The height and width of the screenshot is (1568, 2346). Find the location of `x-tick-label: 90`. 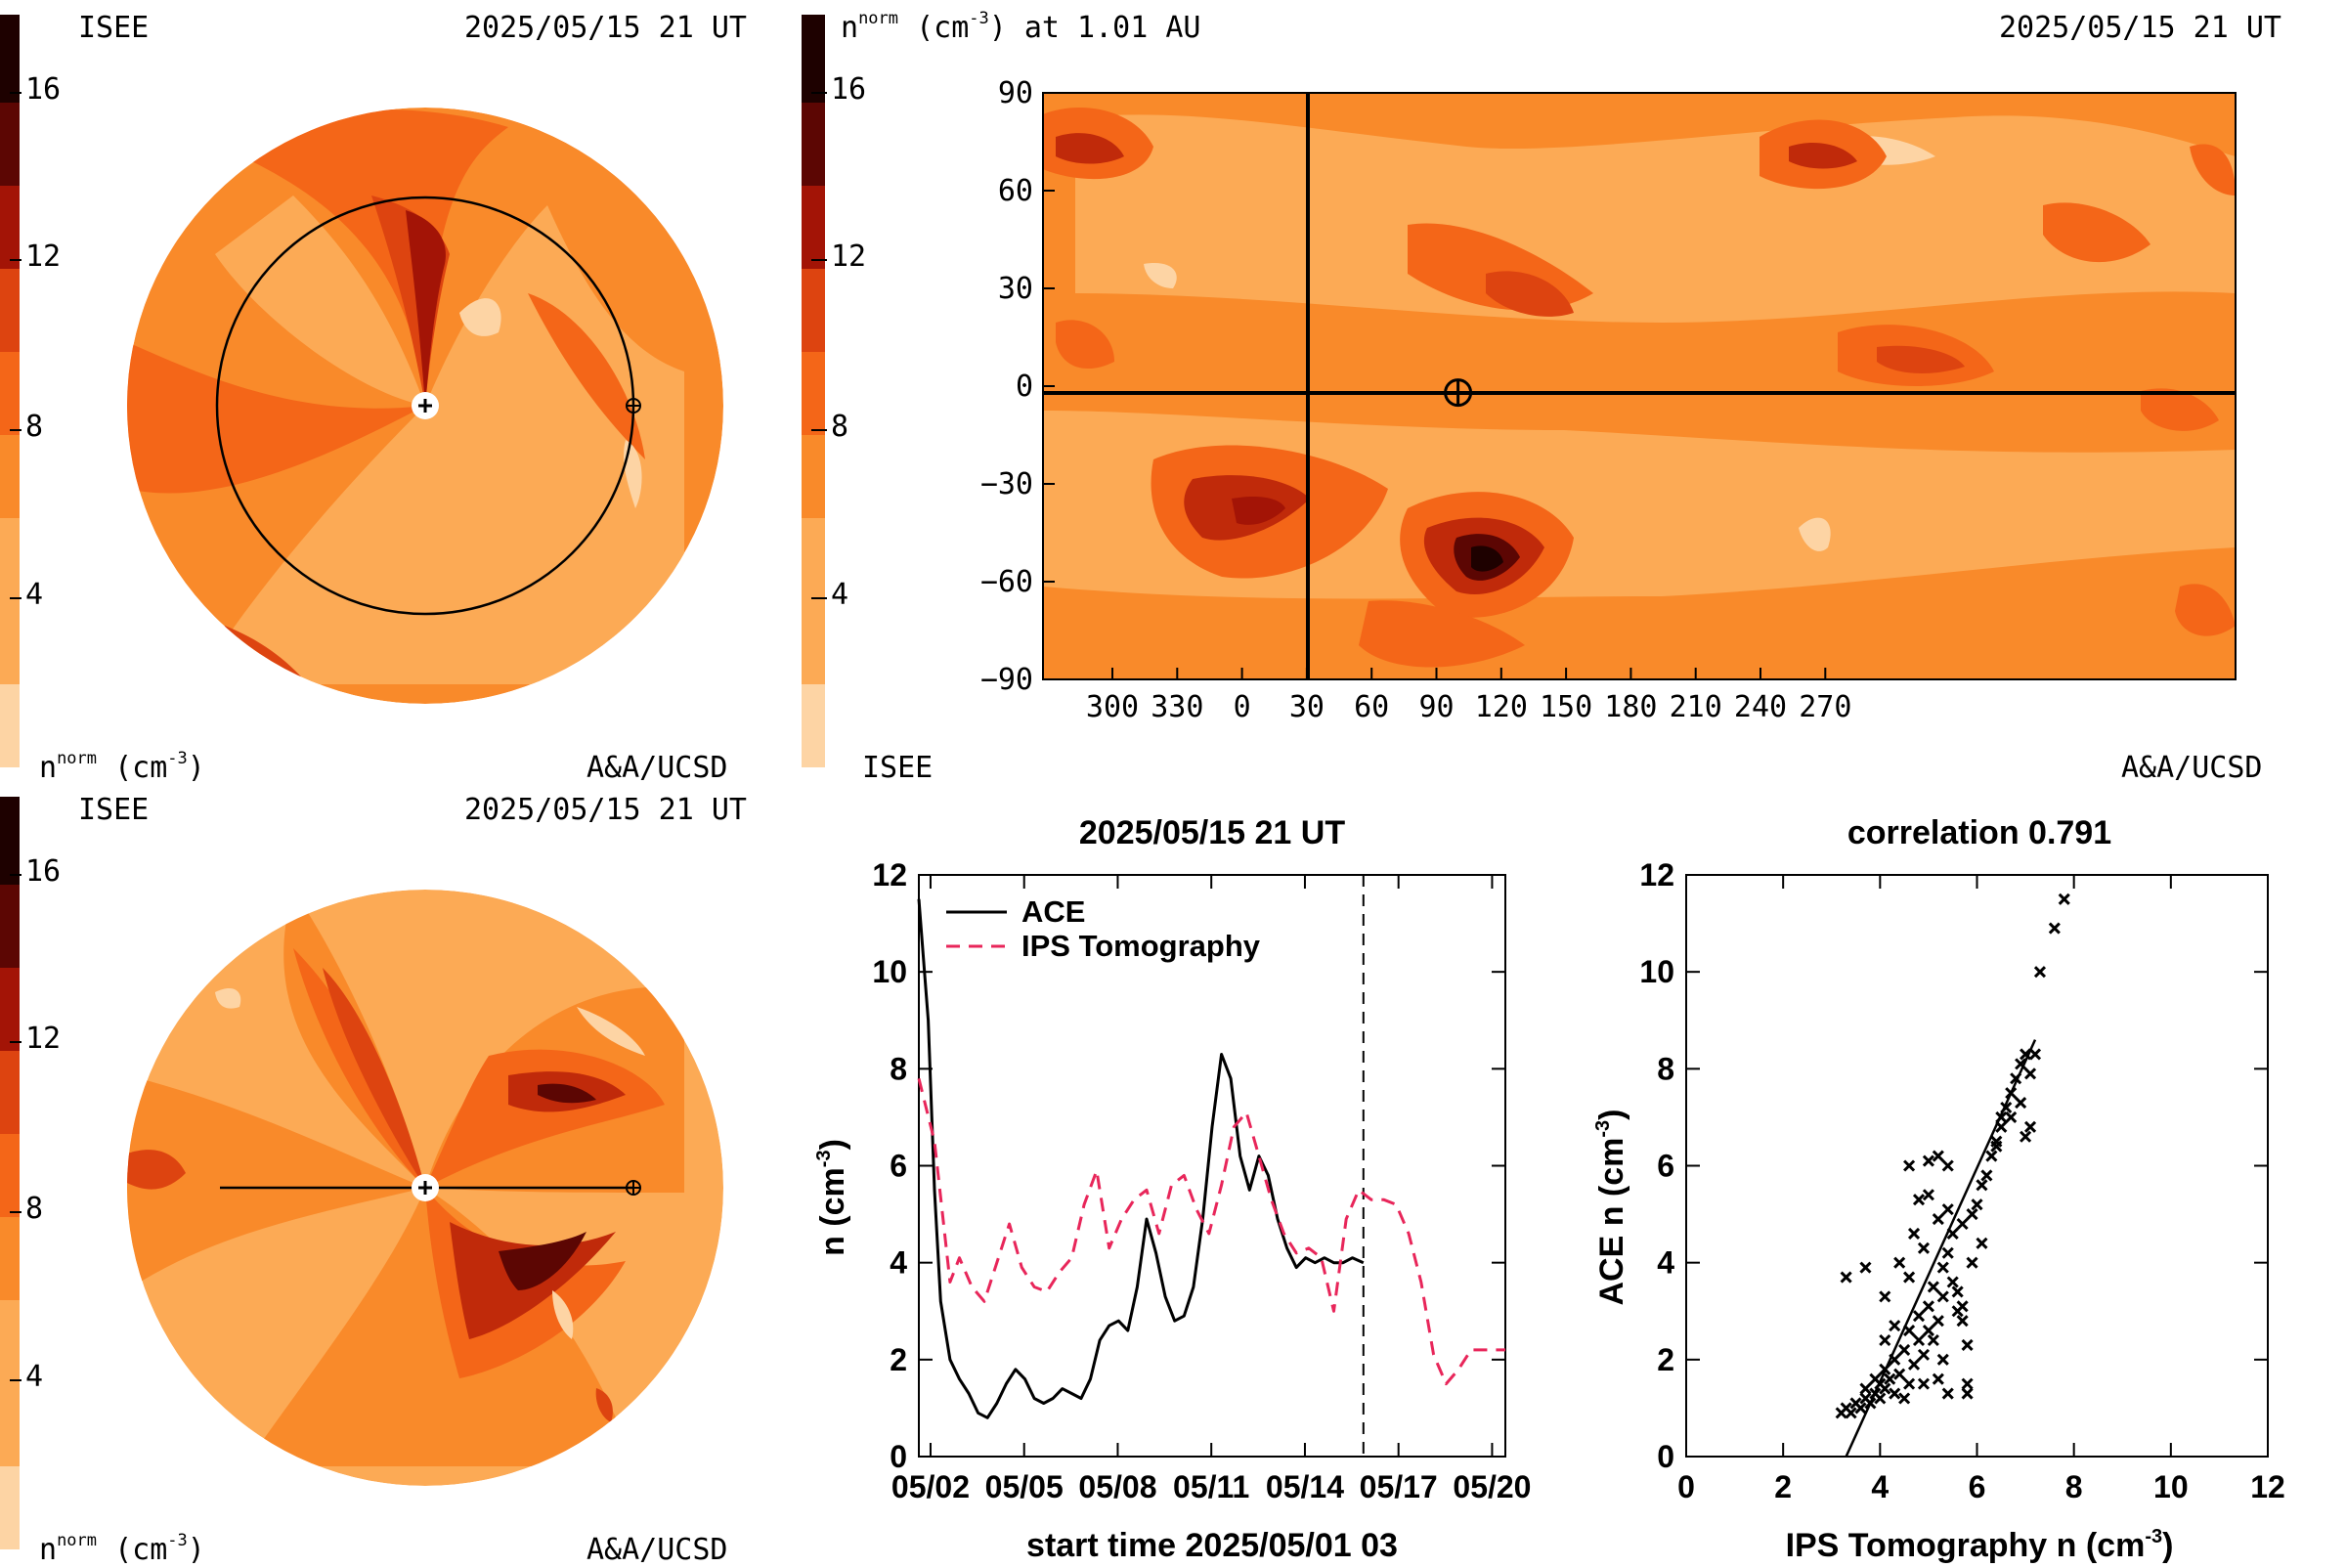

x-tick-label: 90 is located at coordinates (1436, 707).